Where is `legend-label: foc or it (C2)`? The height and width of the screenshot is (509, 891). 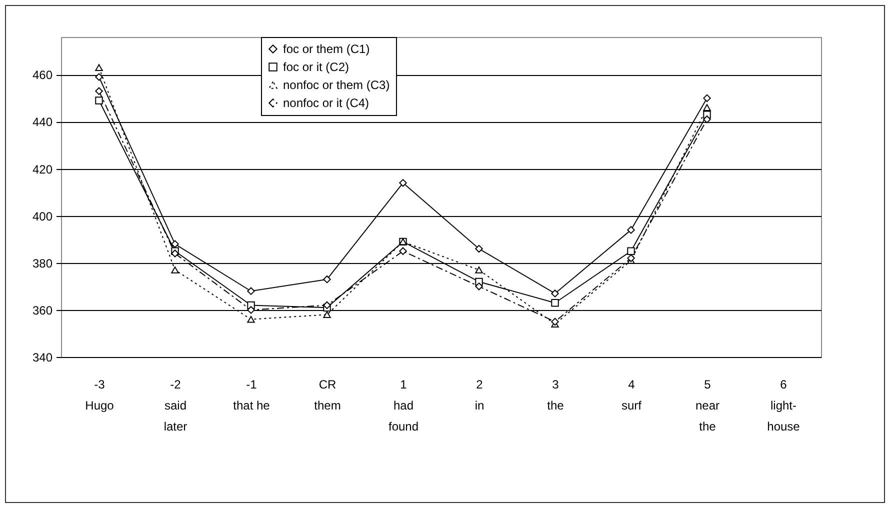 legend-label: foc or it (C2) is located at coordinates (316, 67).